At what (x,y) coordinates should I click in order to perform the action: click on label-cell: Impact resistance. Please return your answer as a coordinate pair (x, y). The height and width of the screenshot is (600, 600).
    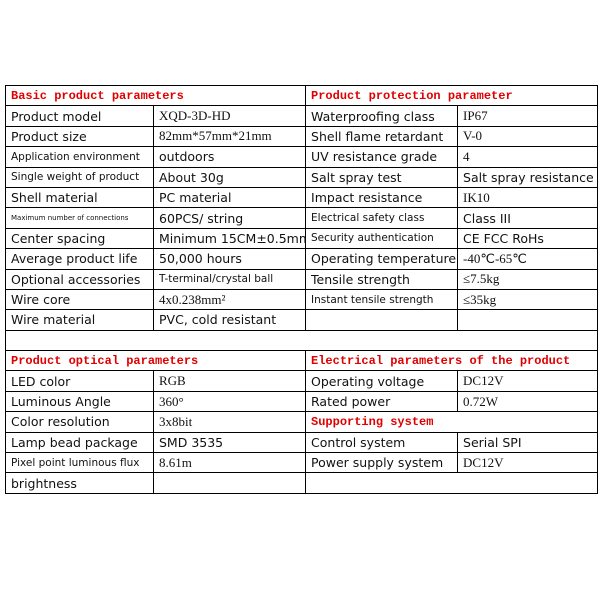
    Looking at the image, I should click on (382, 197).